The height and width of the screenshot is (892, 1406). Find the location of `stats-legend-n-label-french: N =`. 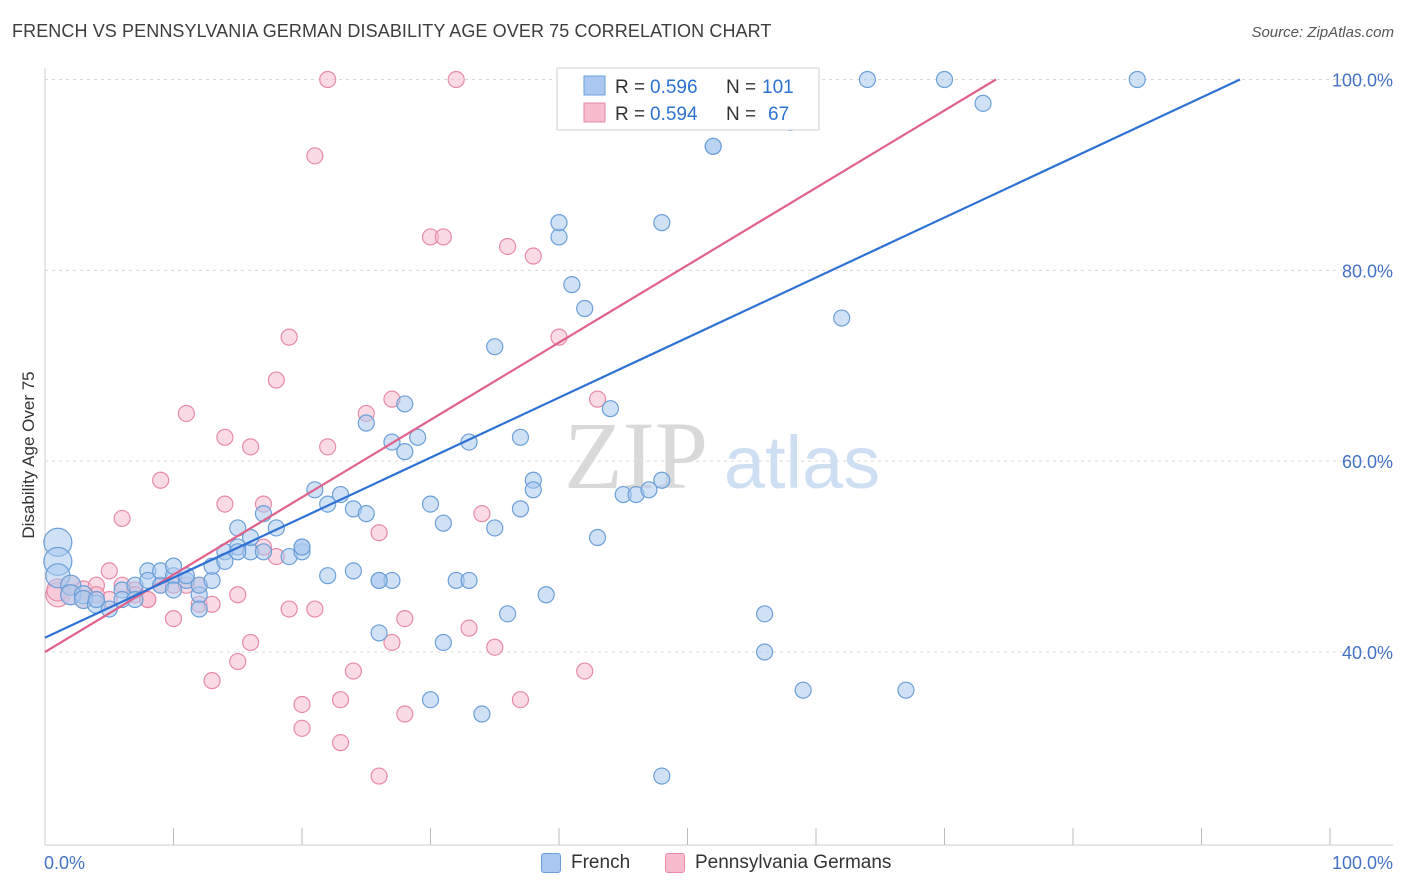

stats-legend-n-label-french: N = is located at coordinates (741, 87).